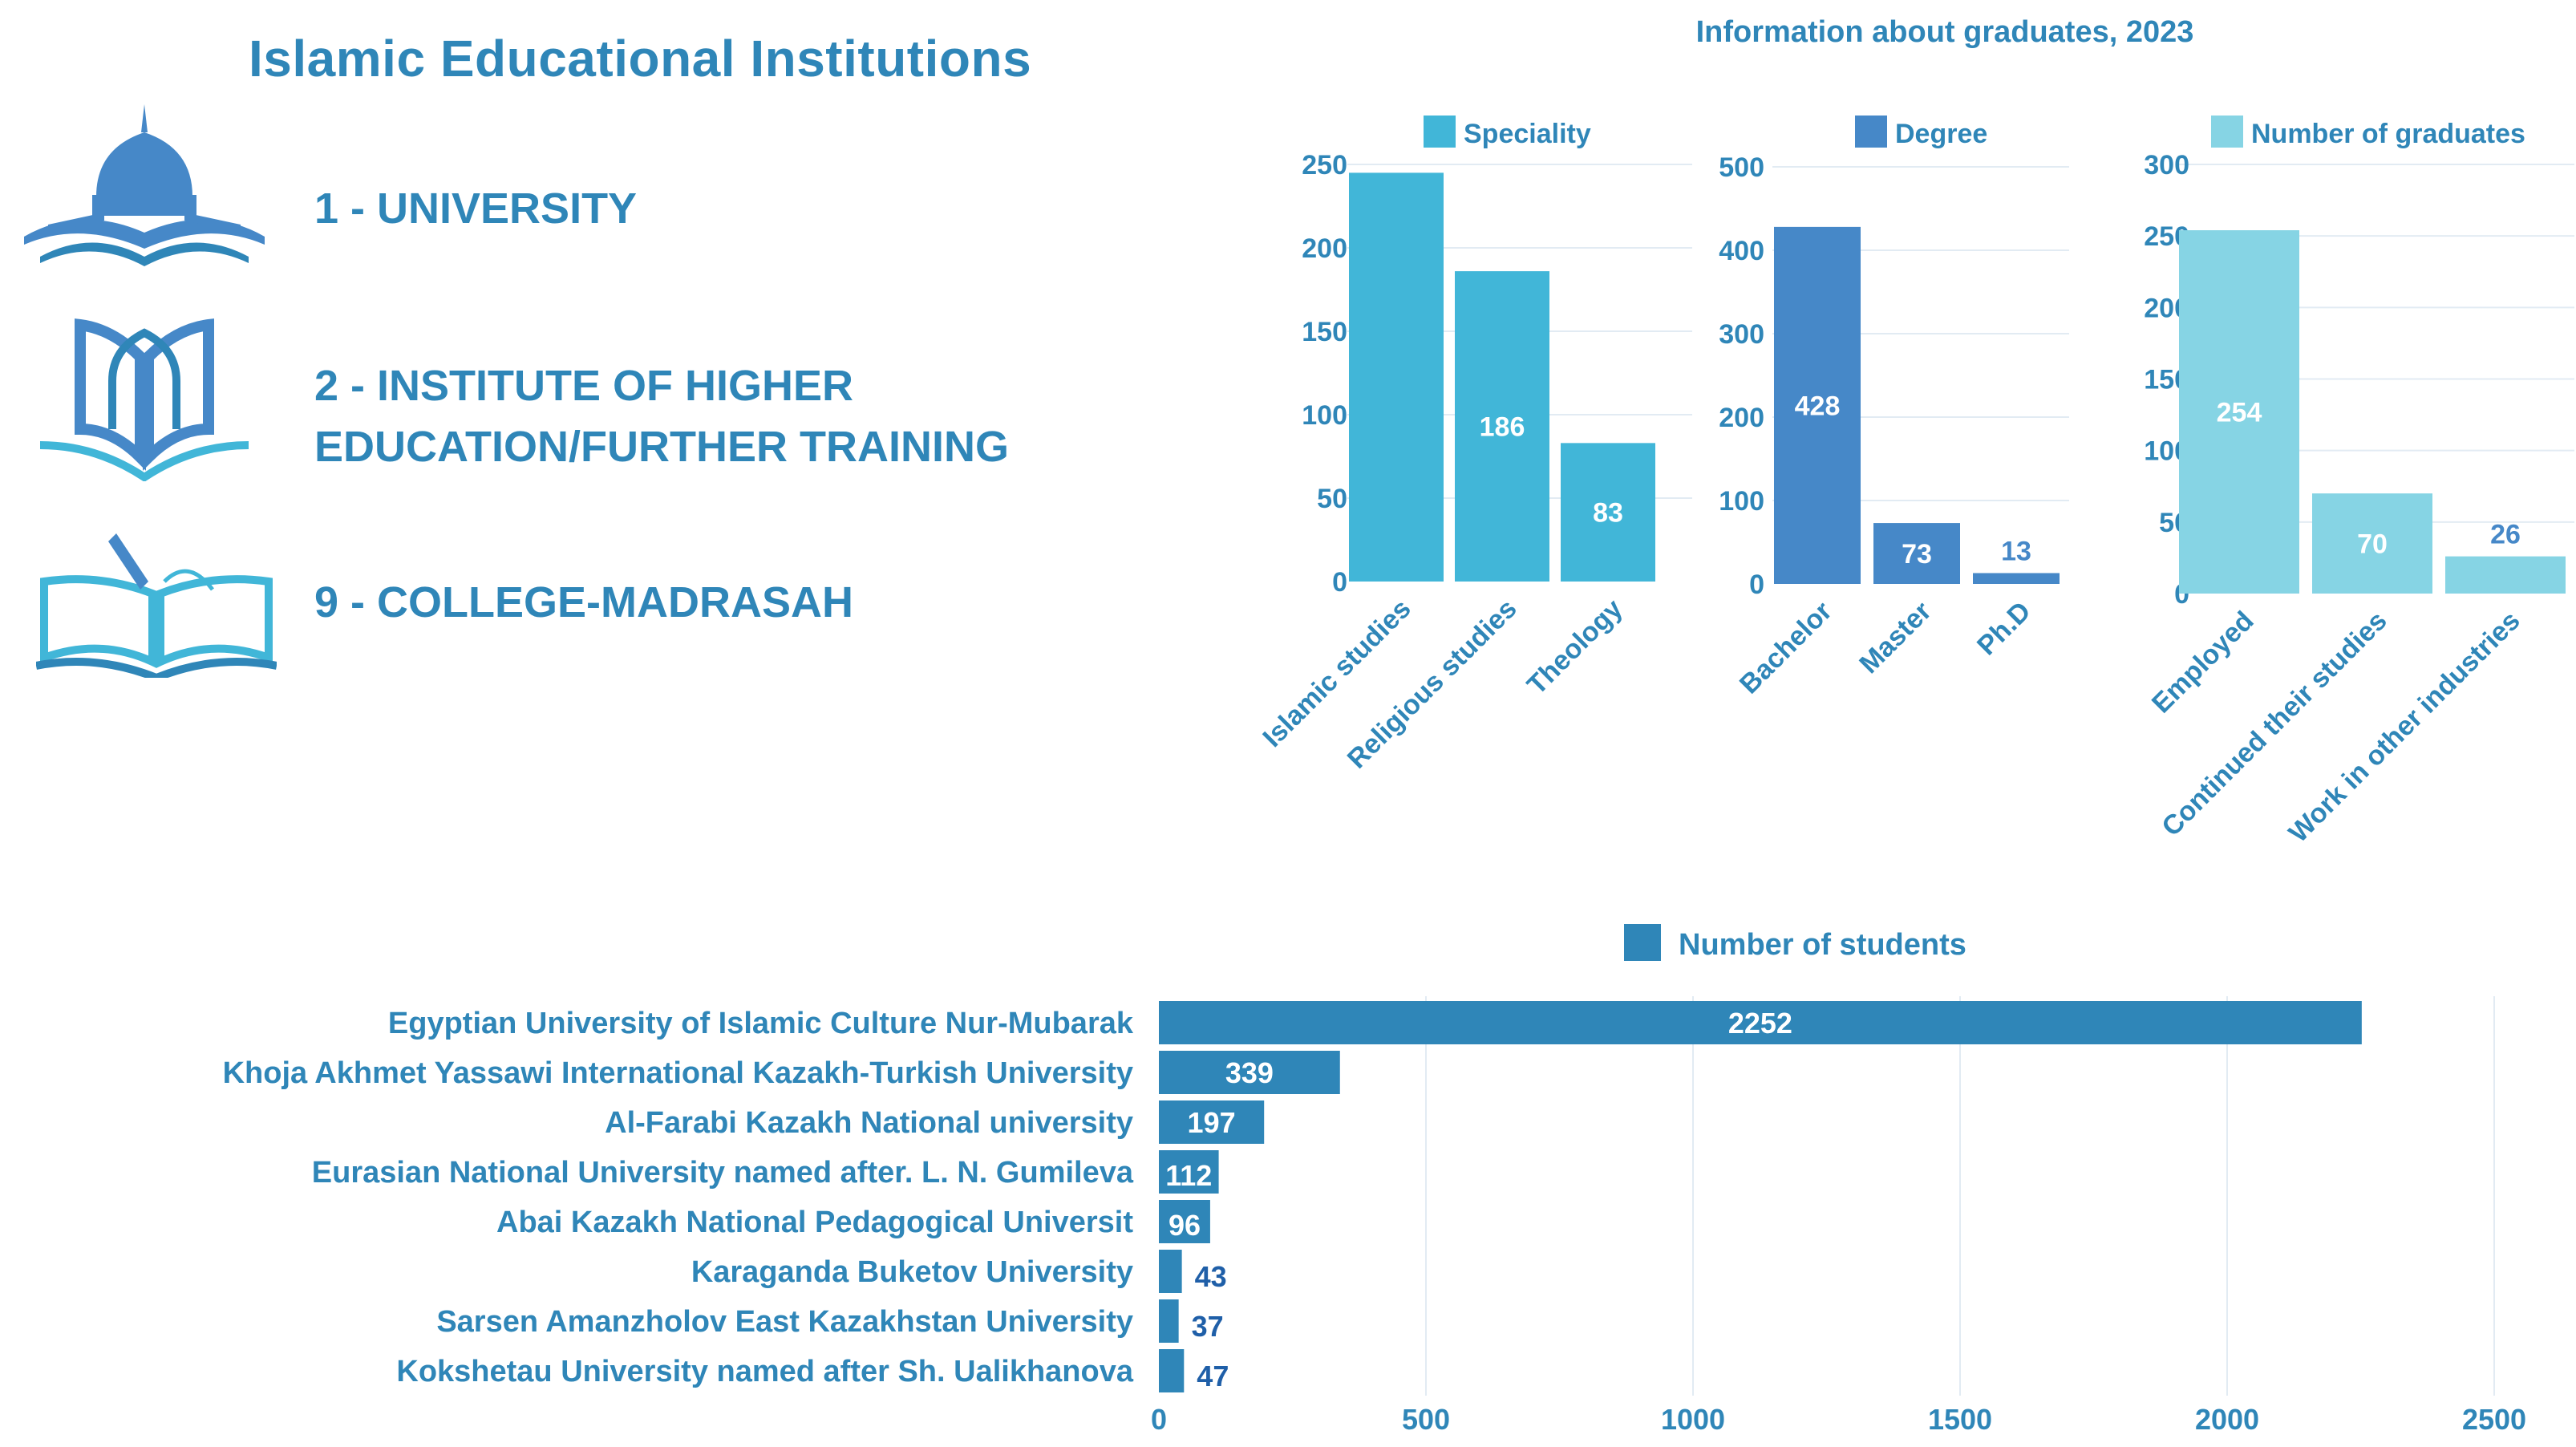 The height and width of the screenshot is (1447, 2576). I want to click on degree-data-label: 13, so click(2016, 551).